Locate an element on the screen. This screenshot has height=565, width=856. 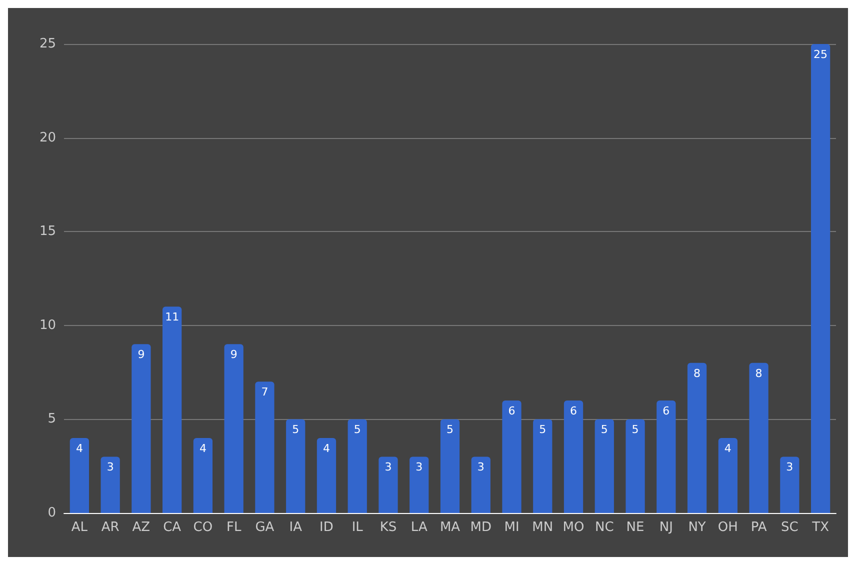
y-tick-label: 15 is located at coordinates (47, 232).